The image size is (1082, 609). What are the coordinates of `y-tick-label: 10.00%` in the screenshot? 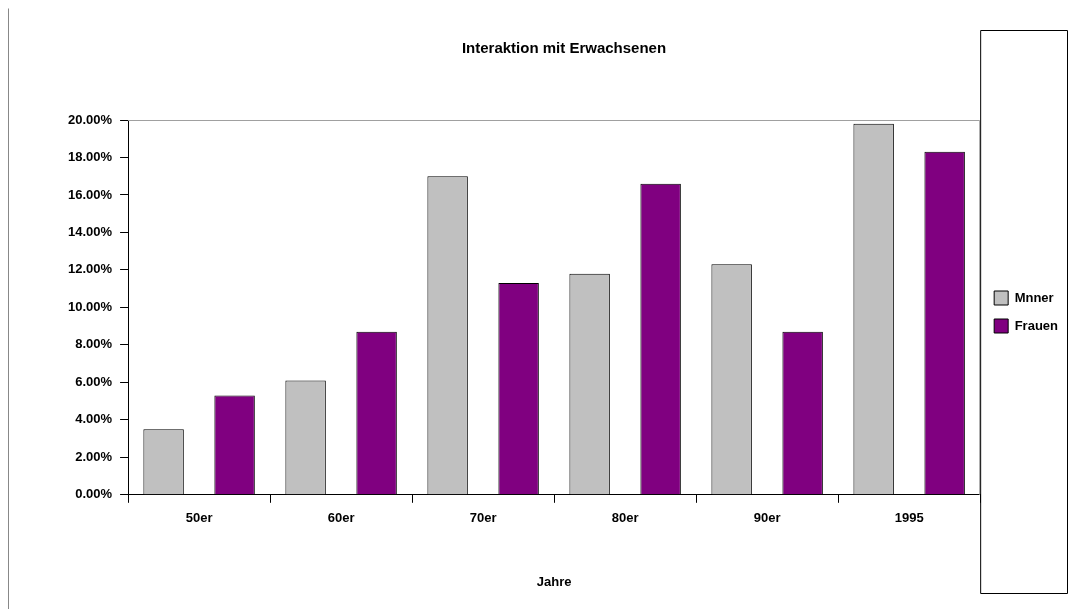 It's located at (90, 306).